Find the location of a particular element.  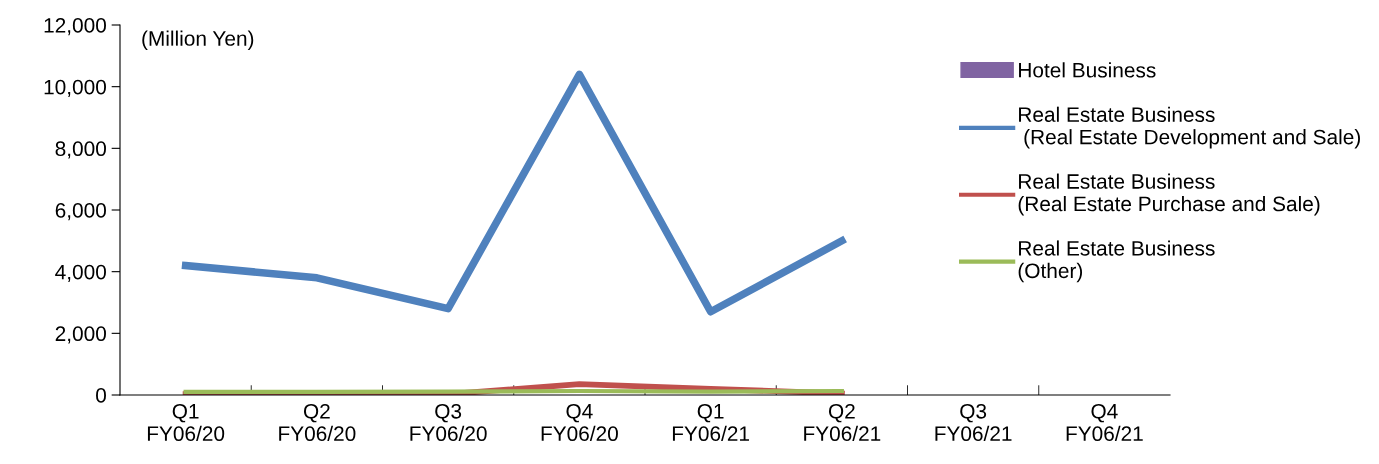

annotation: (Million Yen) is located at coordinates (198, 40).